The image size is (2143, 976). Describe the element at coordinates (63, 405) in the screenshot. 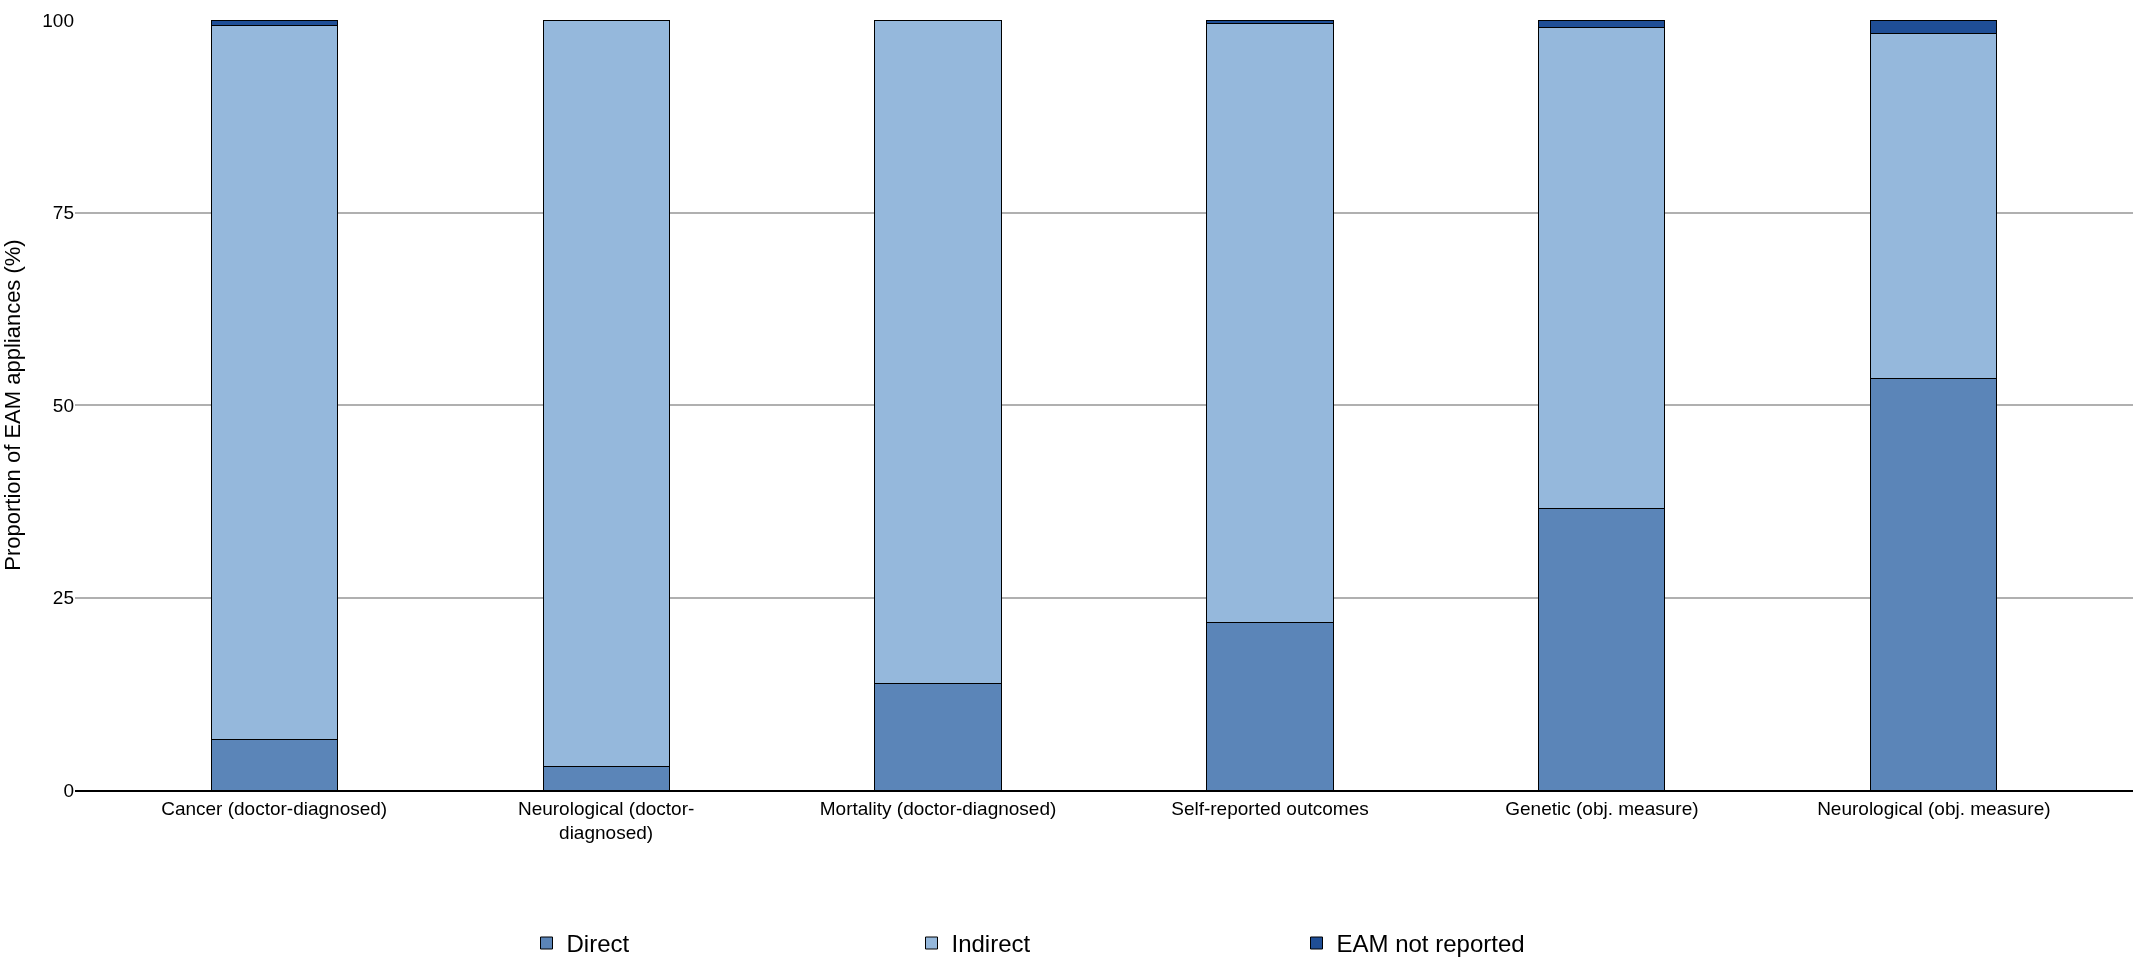

I see `y-tick-label: 50` at that location.